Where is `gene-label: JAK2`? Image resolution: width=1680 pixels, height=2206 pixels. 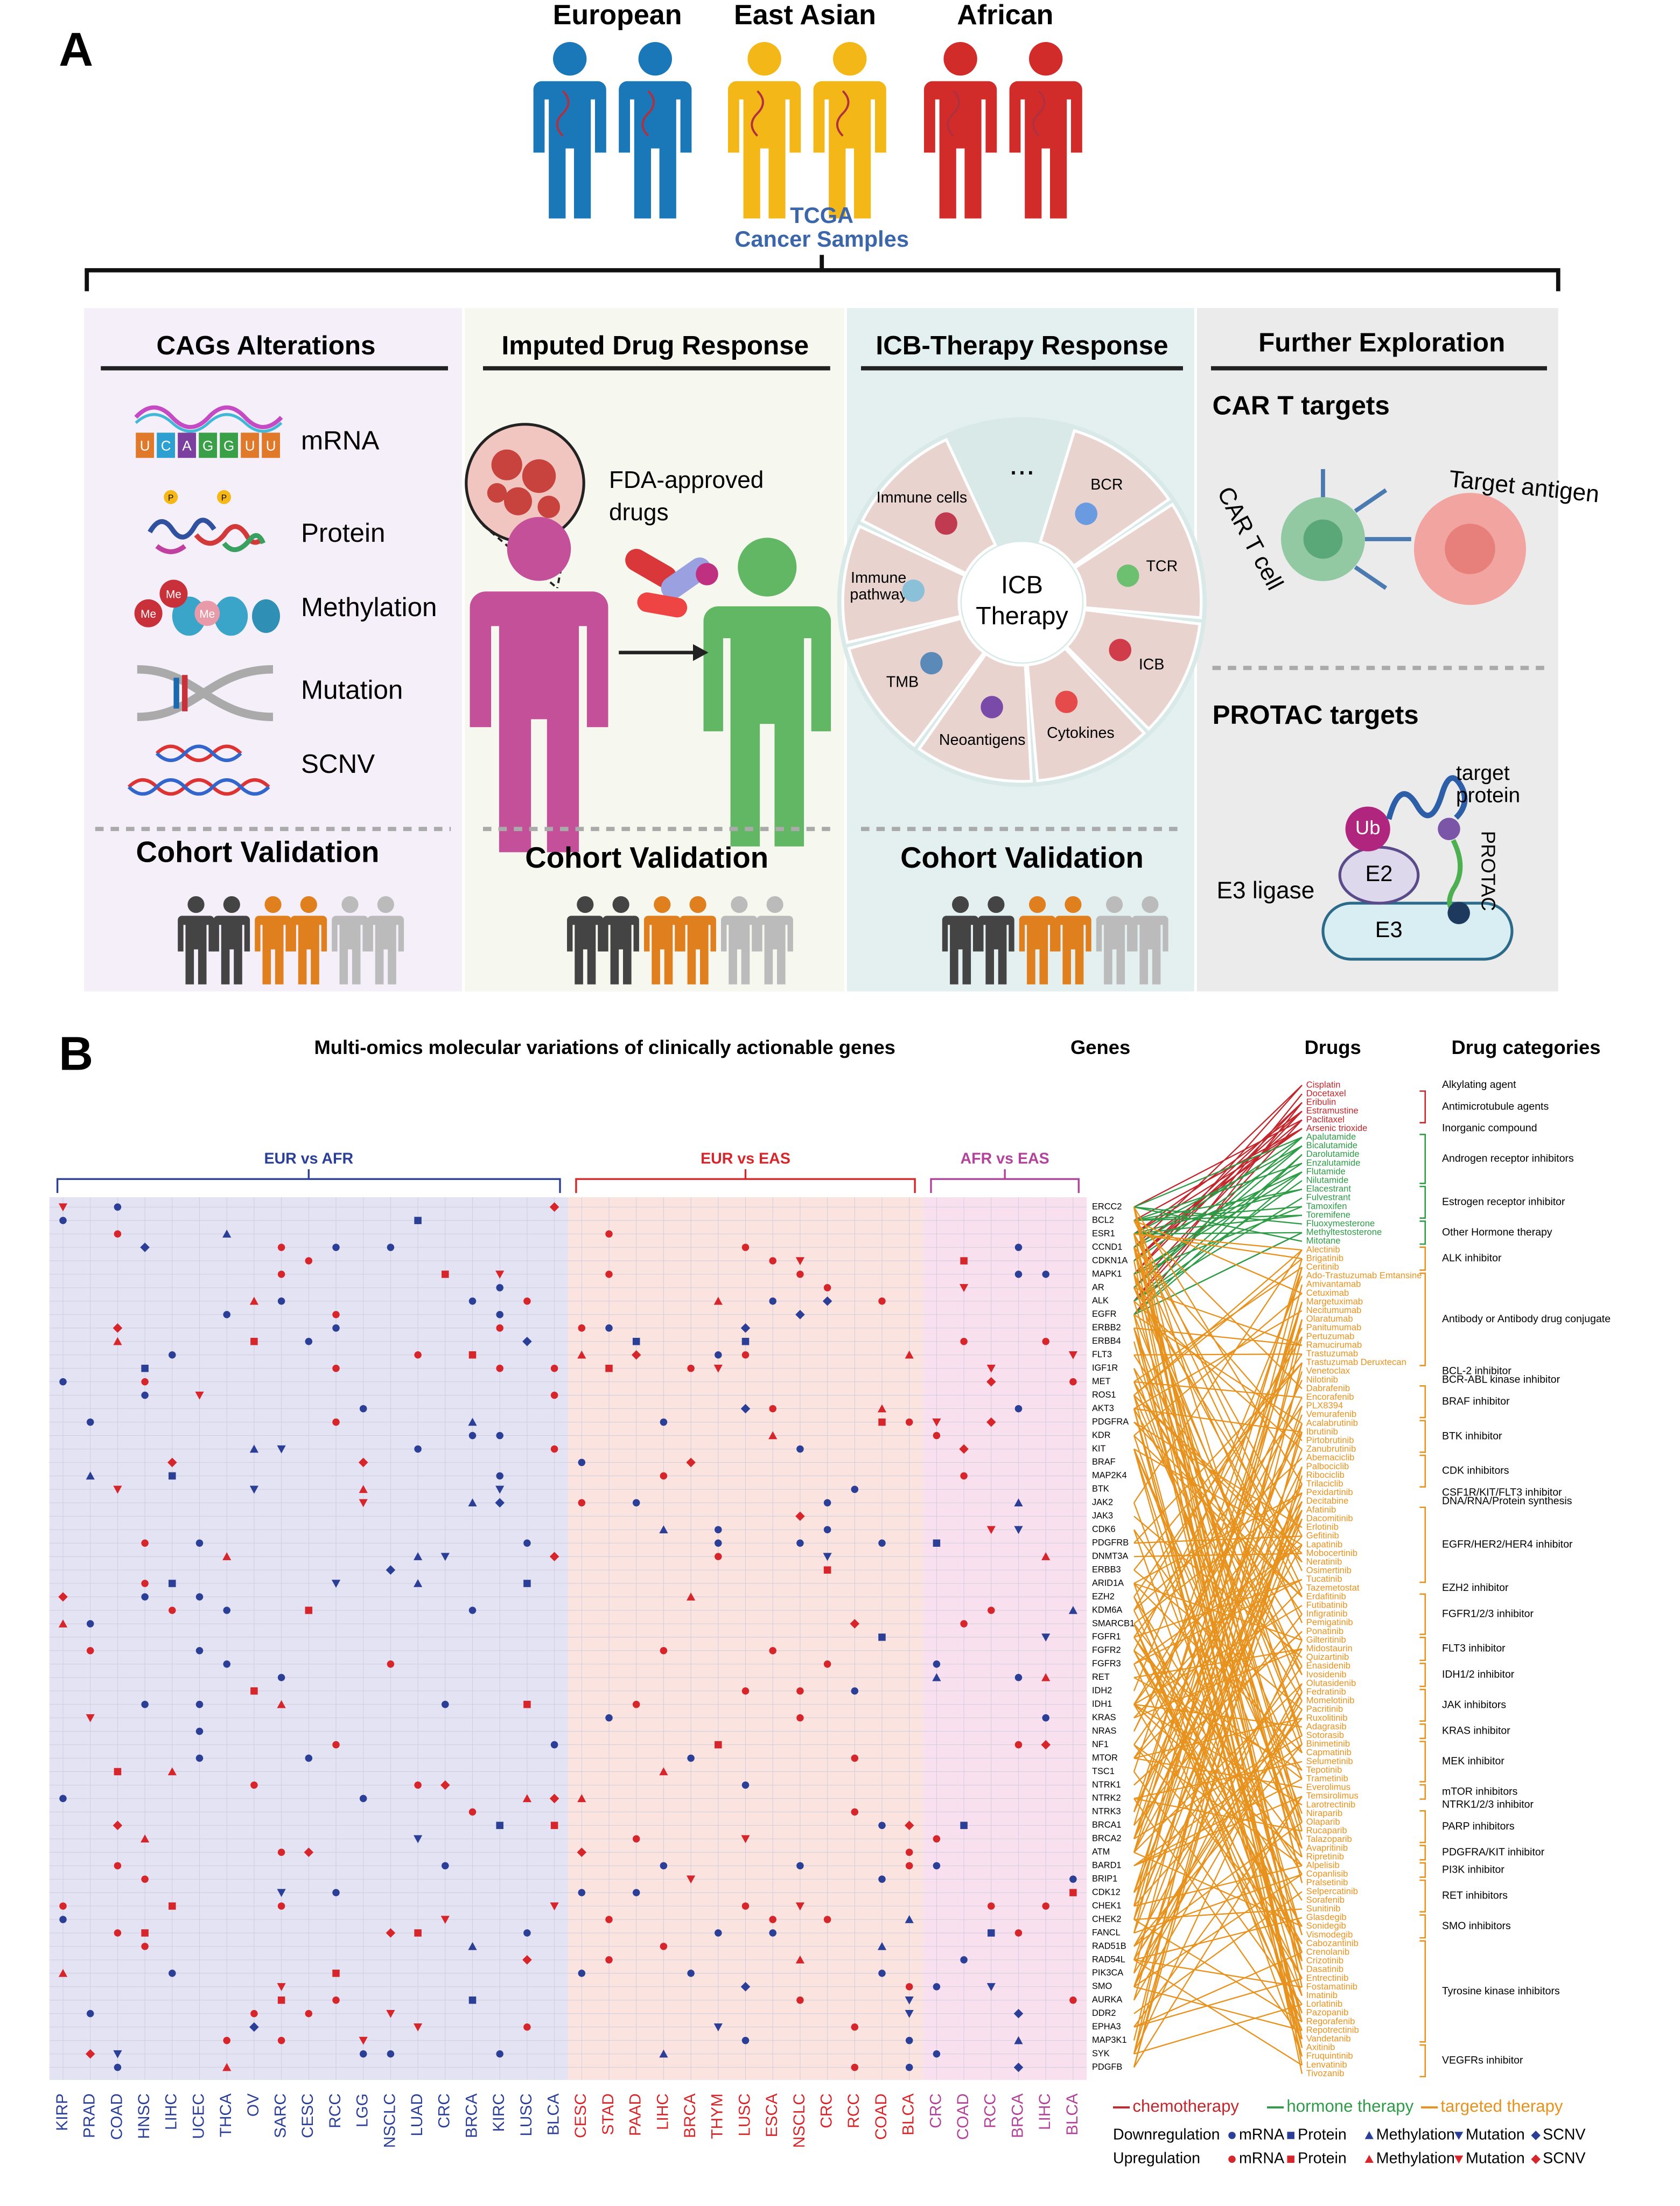
gene-label: JAK2 is located at coordinates (1102, 1502).